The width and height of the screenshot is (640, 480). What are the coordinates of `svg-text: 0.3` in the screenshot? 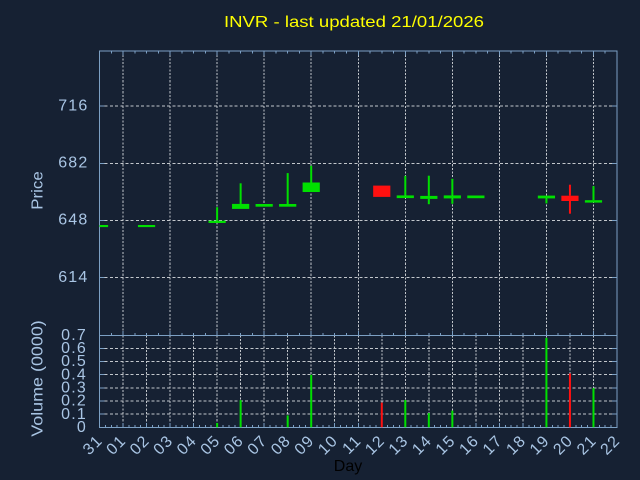 It's located at (74, 387).